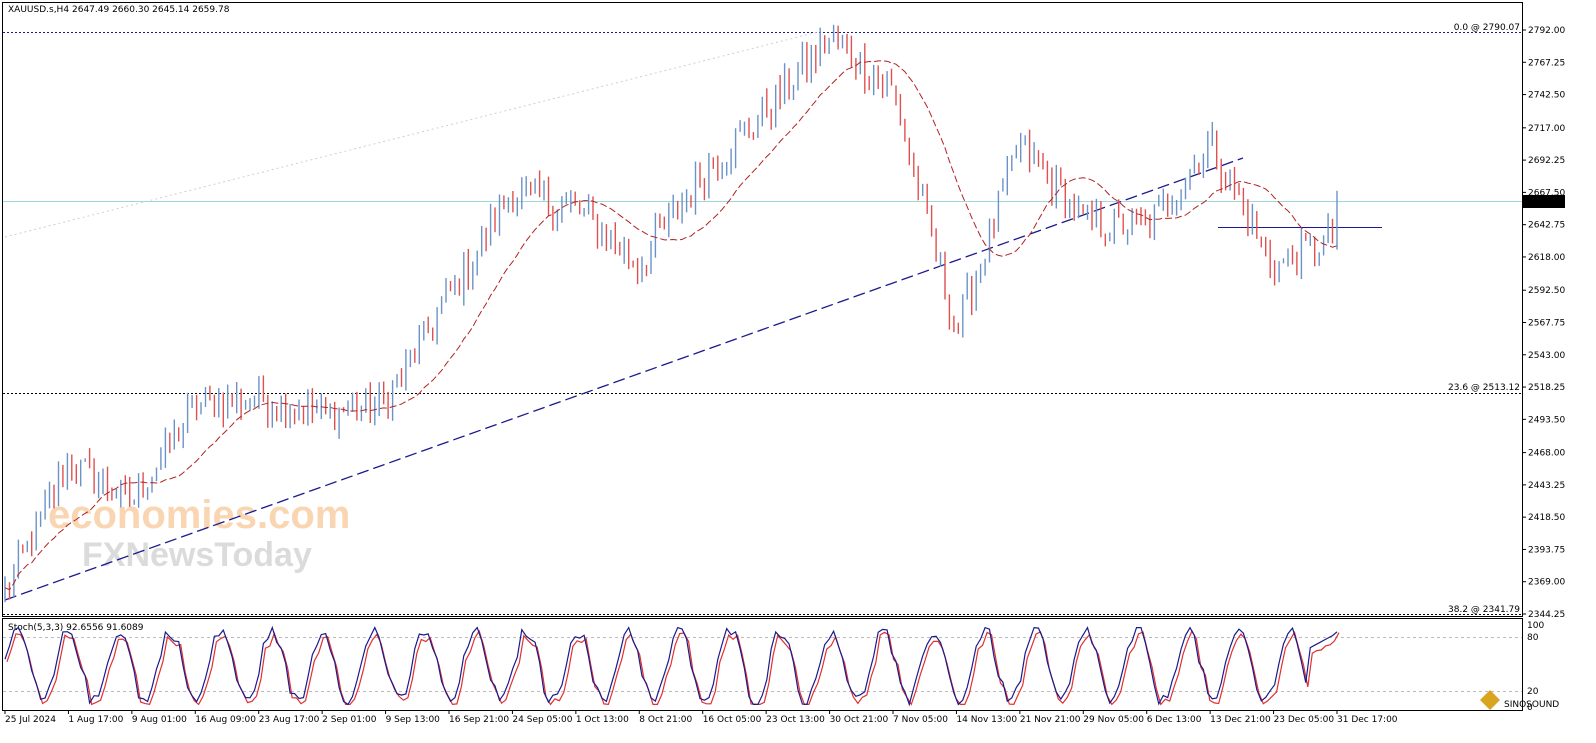 This screenshot has width=1596, height=743. Describe the element at coordinates (1304, 720) in the screenshot. I see `time-axis-label: 23 Dec 05:00` at that location.